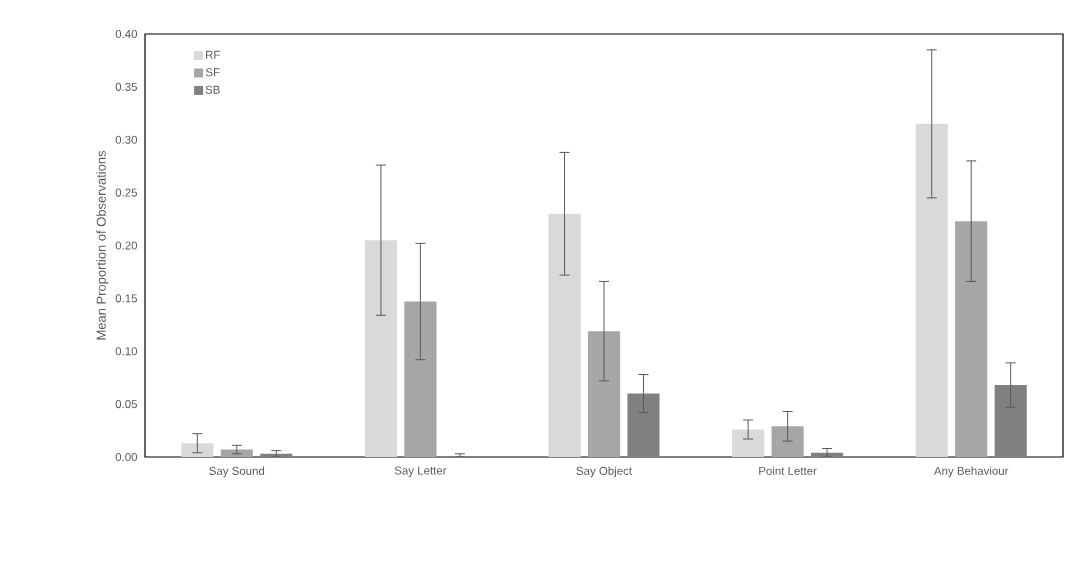 This screenshot has width=1080, height=576. Describe the element at coordinates (213, 54) in the screenshot. I see `legend-label: RF` at that location.